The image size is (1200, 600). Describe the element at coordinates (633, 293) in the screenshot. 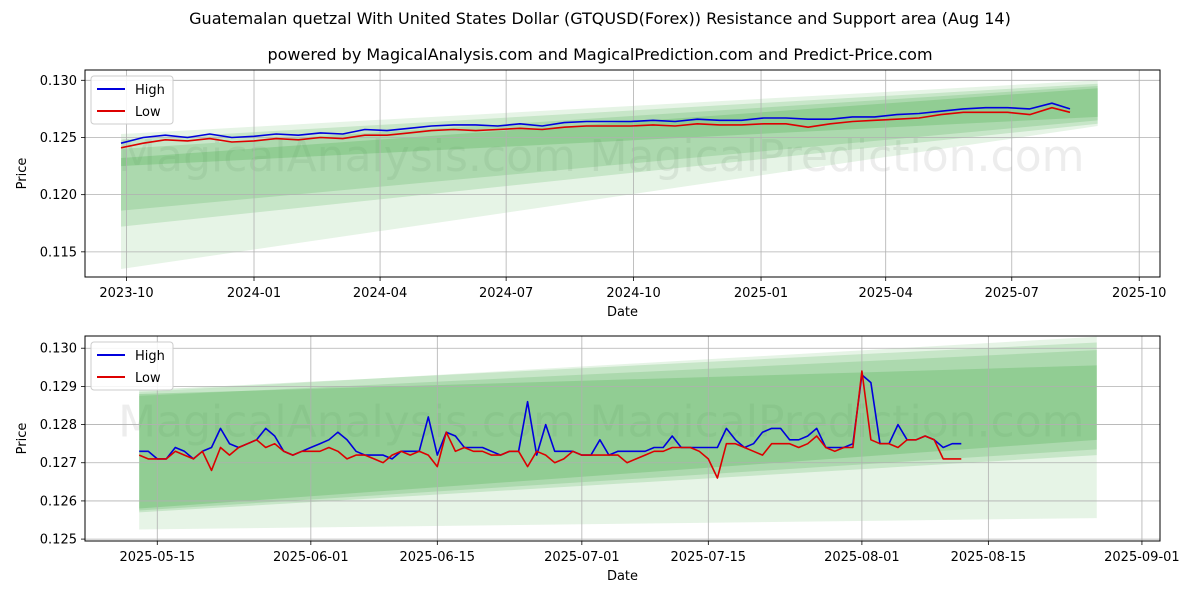

I see `x-tick-label: 2024-10` at that location.